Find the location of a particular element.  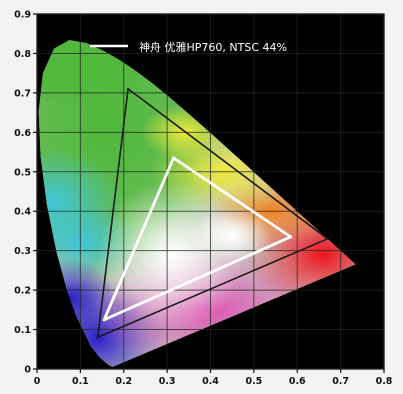

x-tick-label: 0.4 is located at coordinates (210, 381).